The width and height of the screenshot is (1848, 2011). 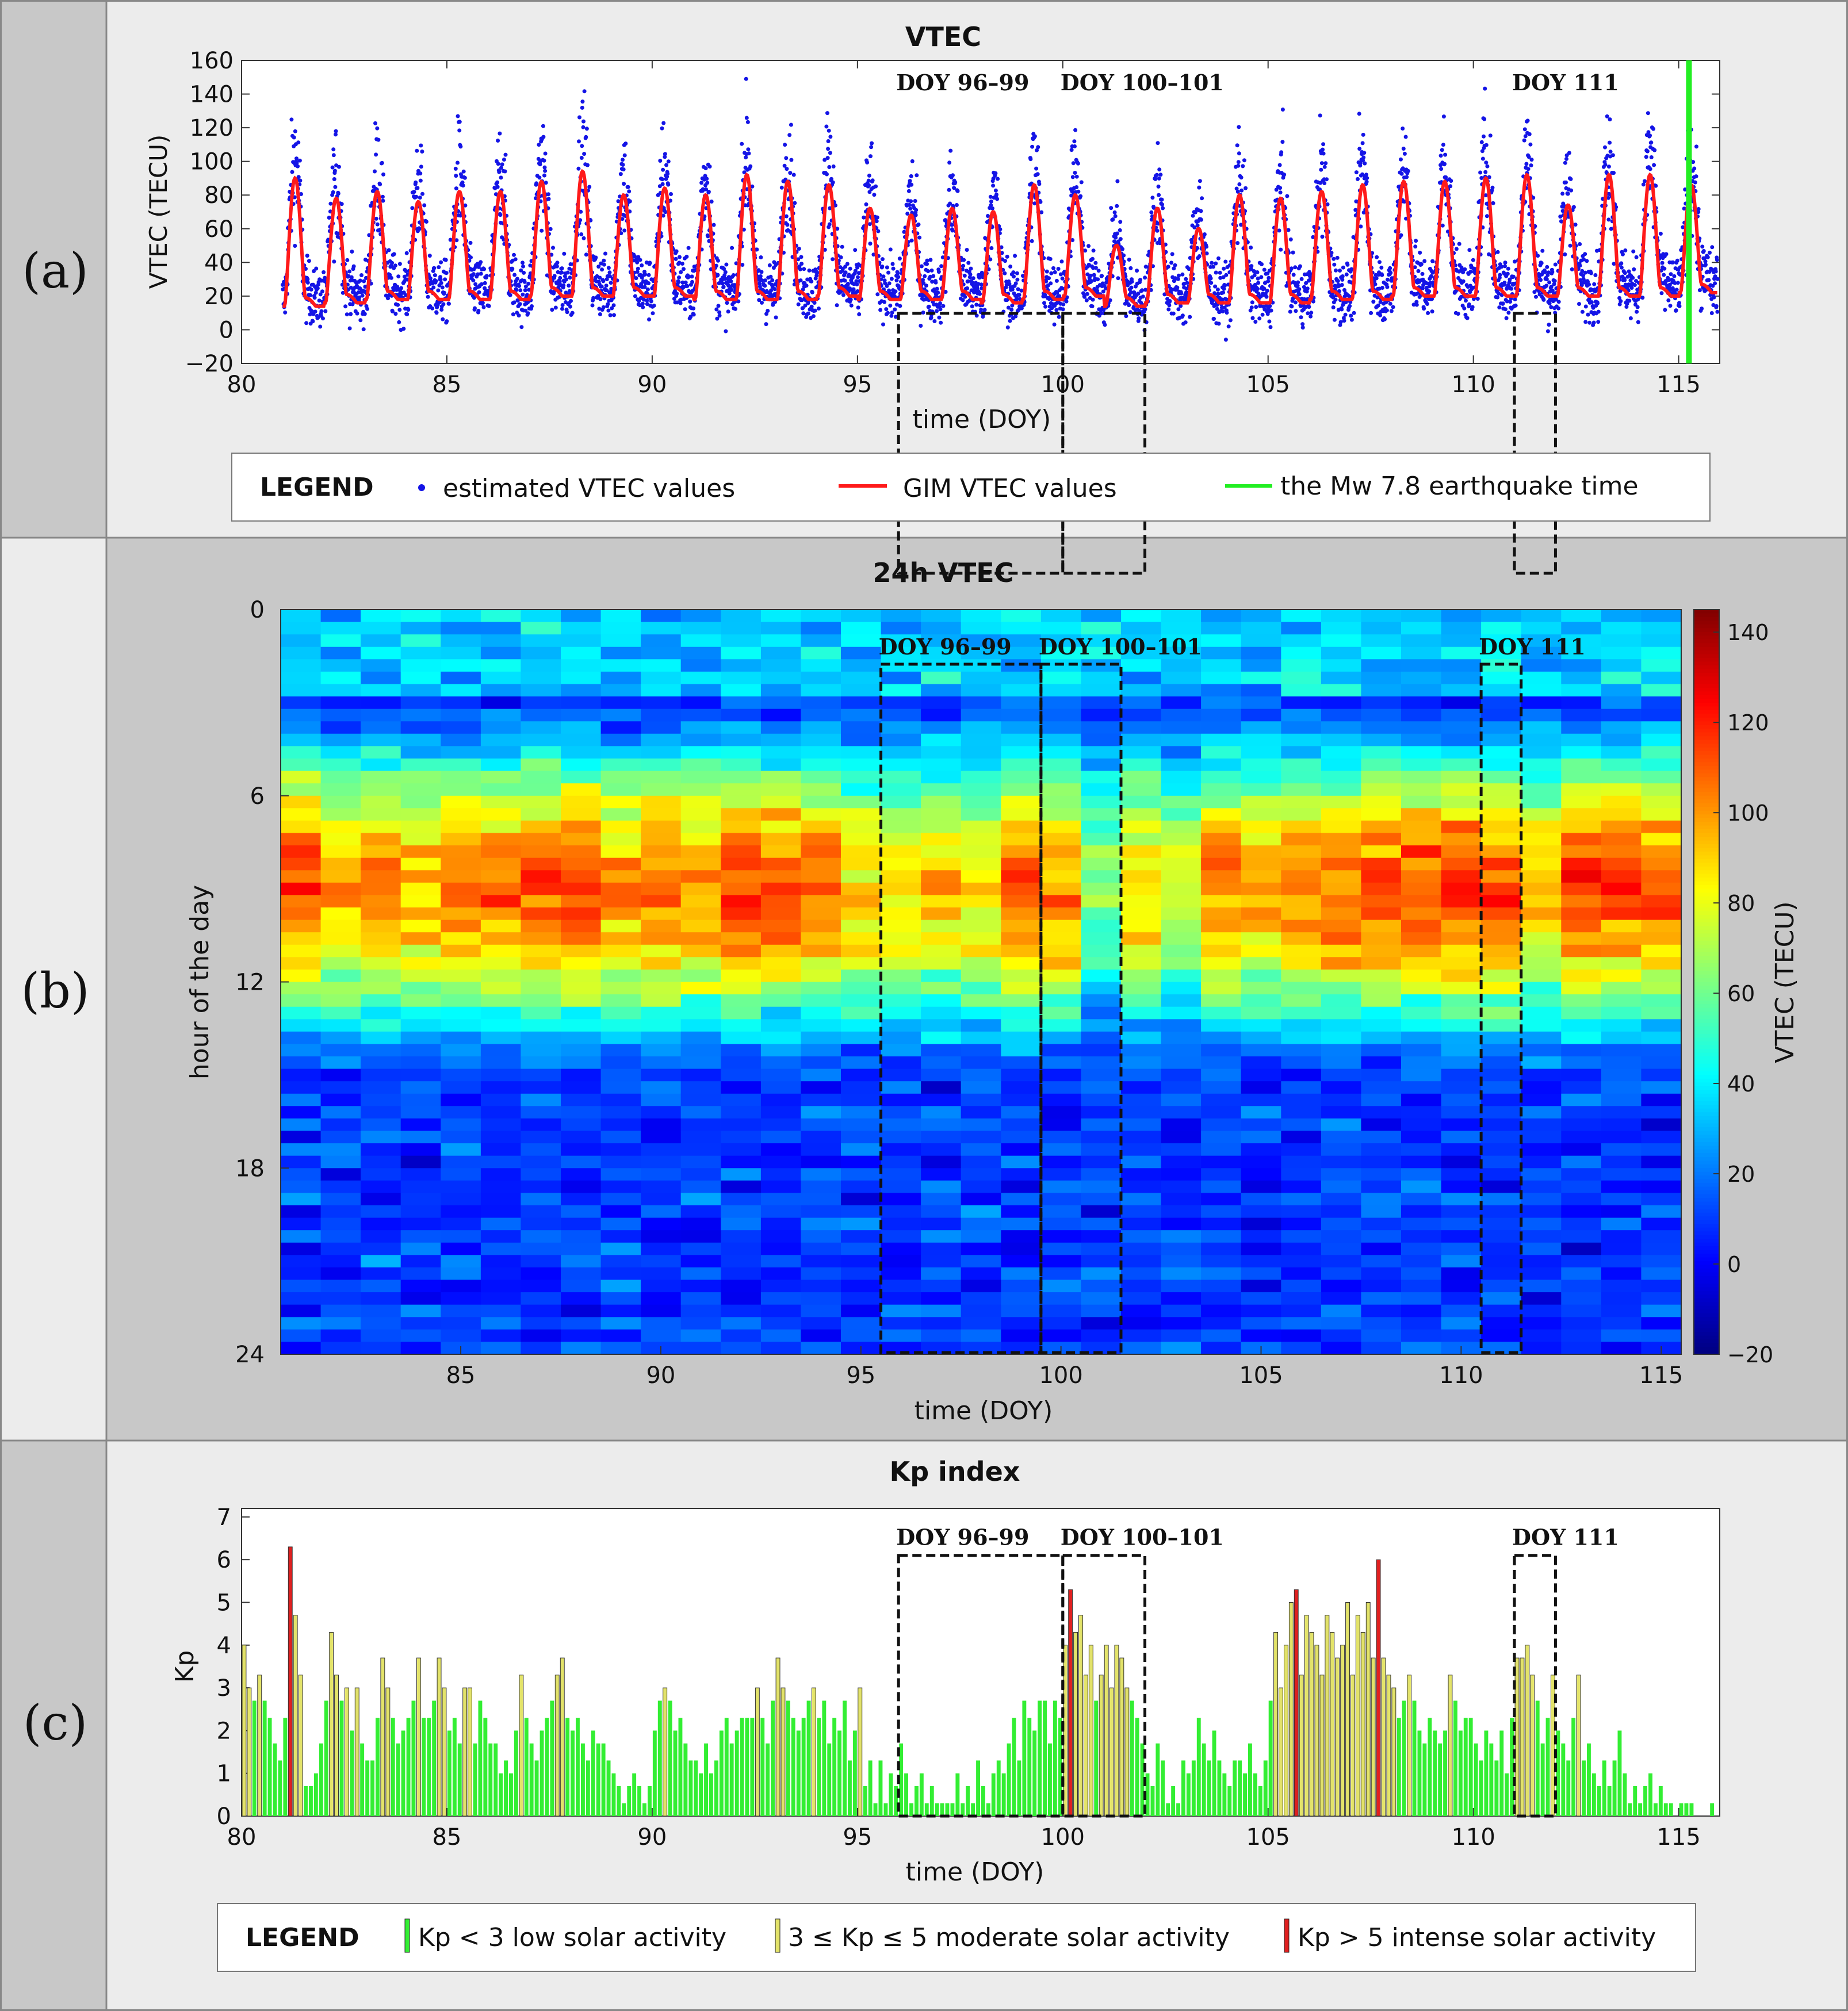 I want to click on y-tick-label: 120, so click(x=212, y=128).